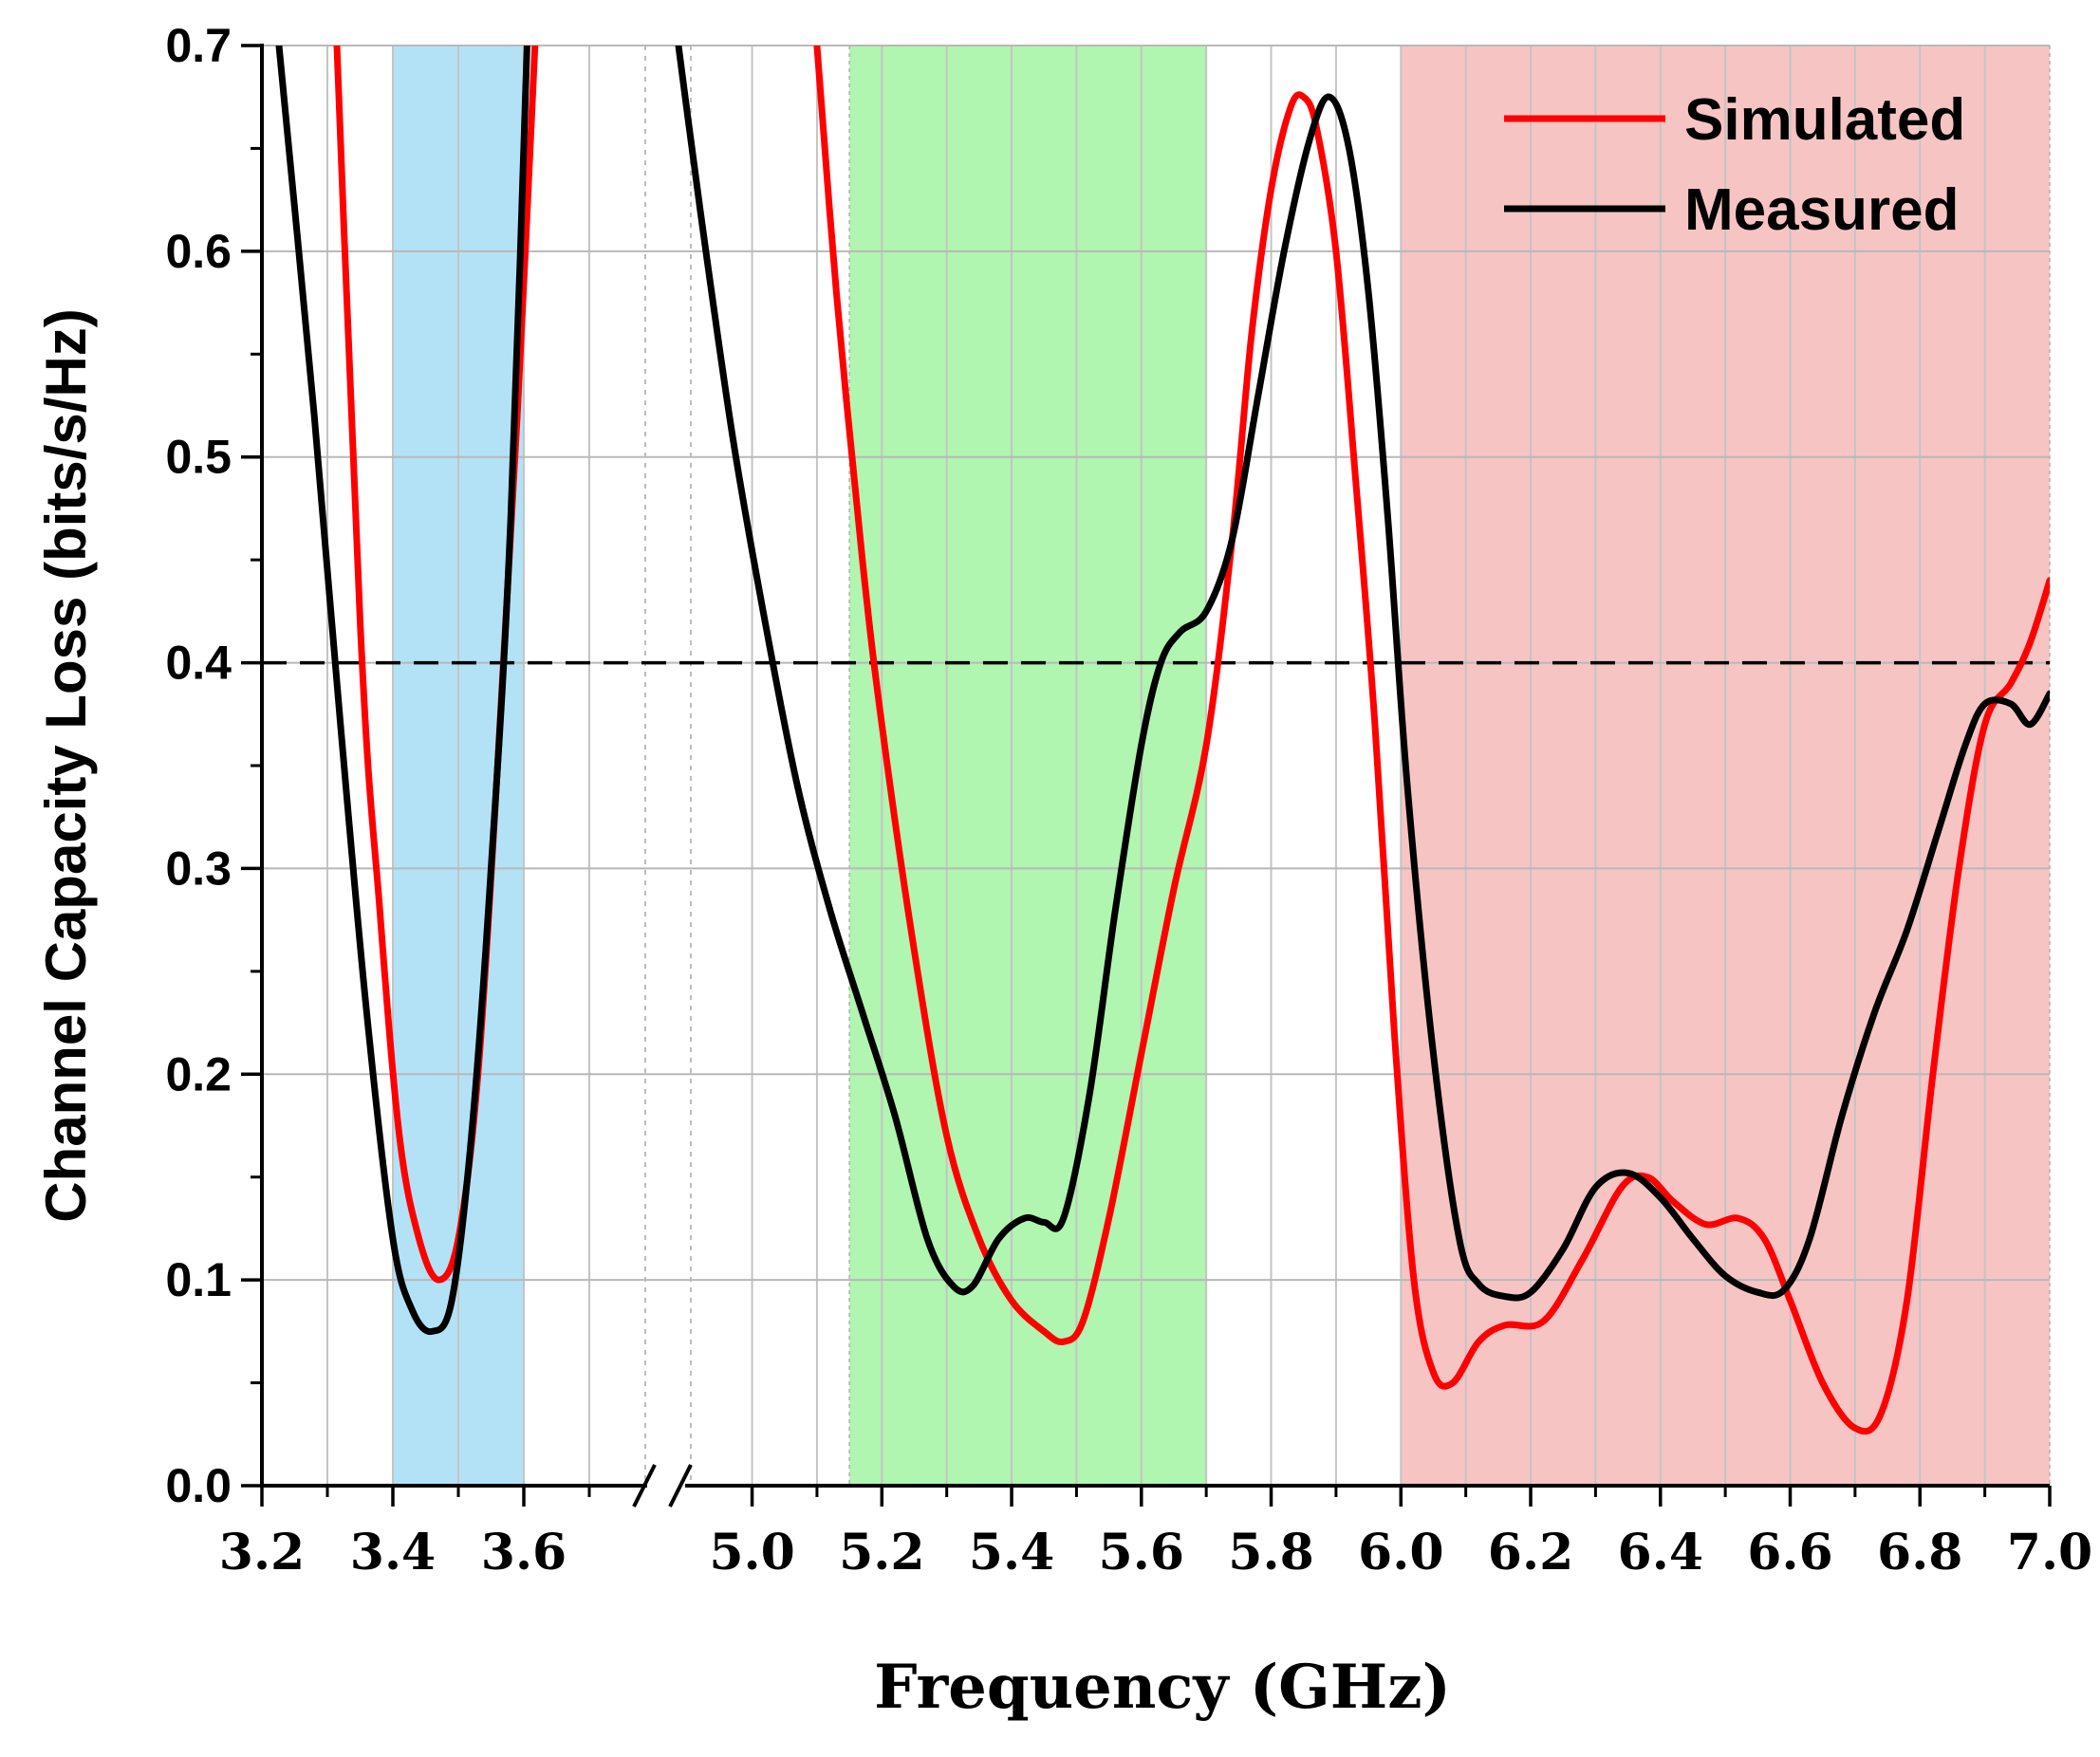 The height and width of the screenshot is (1757, 2100). Describe the element at coordinates (198, 457) in the screenshot. I see `y-tick-label: 0.5` at that location.